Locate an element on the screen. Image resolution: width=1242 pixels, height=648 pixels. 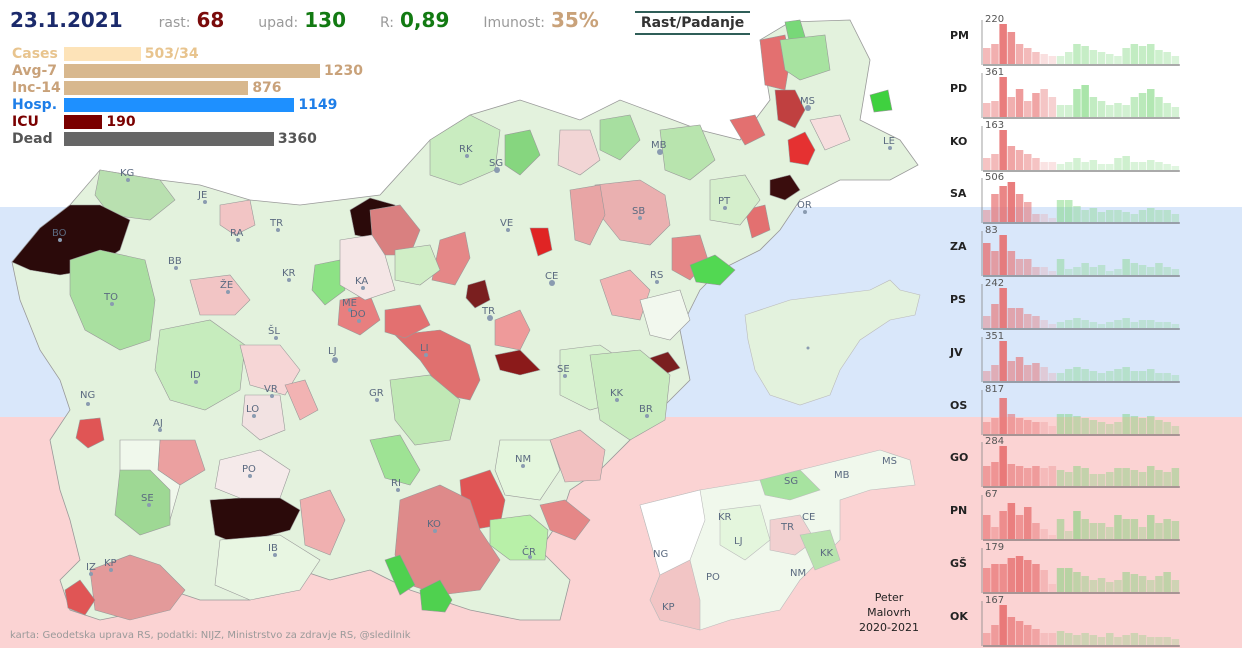
sparkline-region-label: GO is located at coordinates (959, 458).